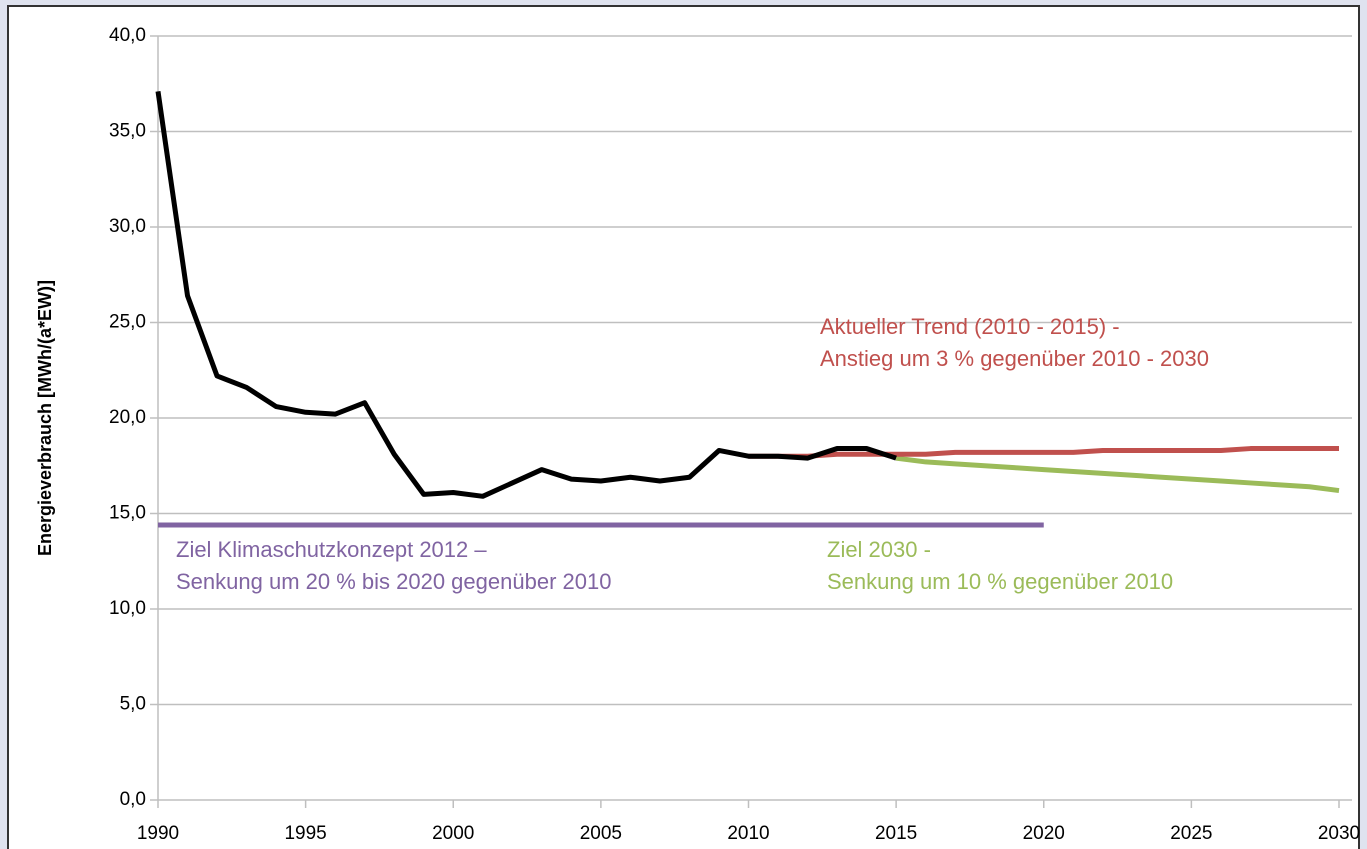 This screenshot has width=1367, height=849. What do you see at coordinates (158, 833) in the screenshot?
I see `x-tick-label: 1990` at bounding box center [158, 833].